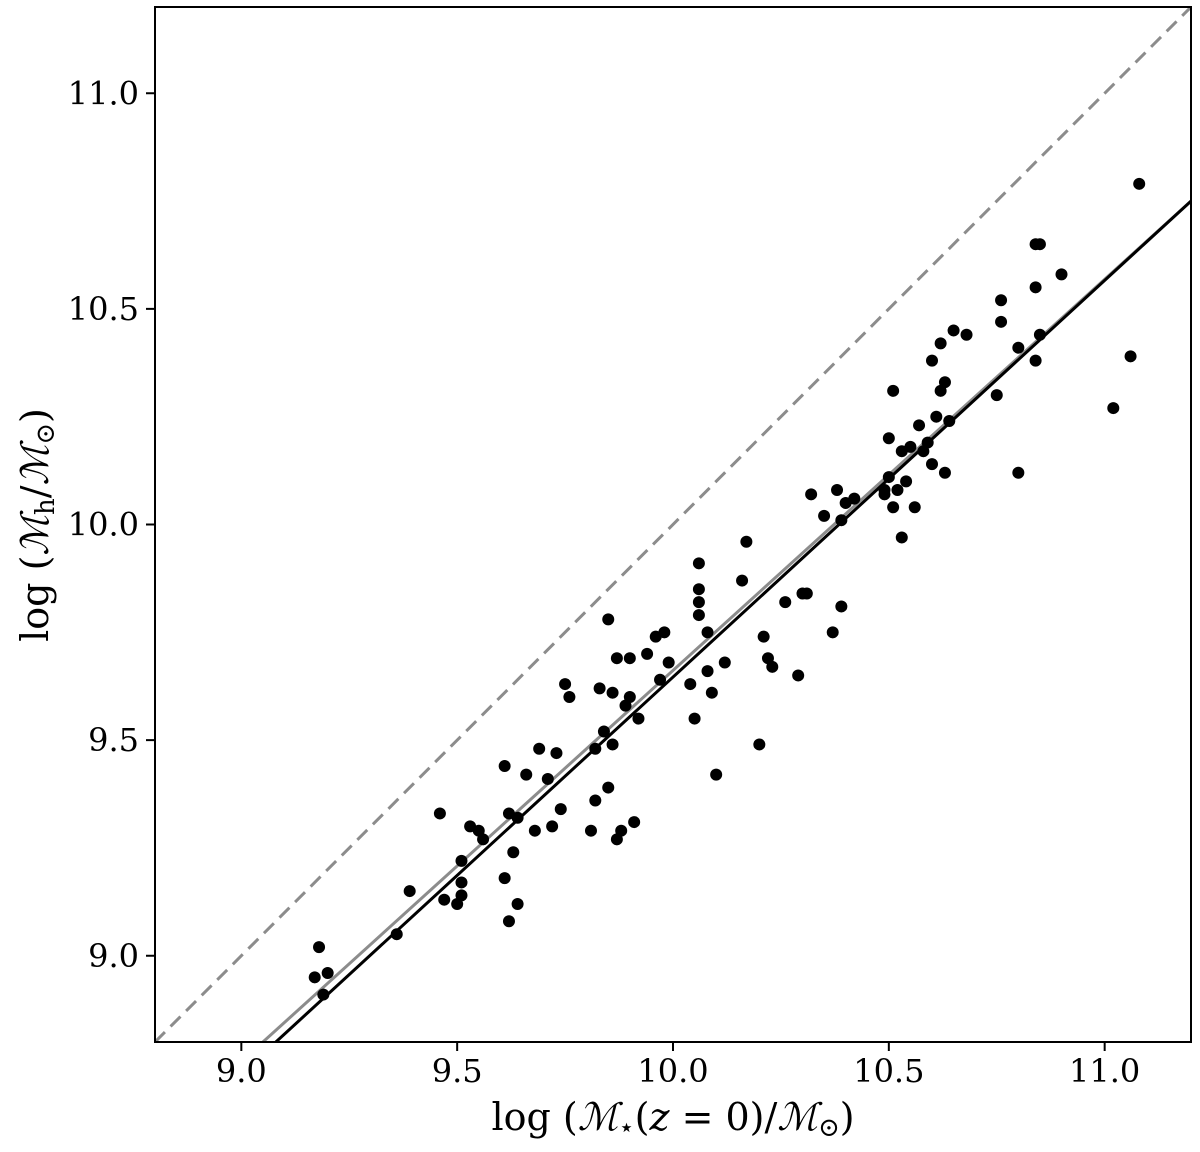  Describe the element at coordinates (103, 309) in the screenshot. I see `y-tick-label: 10.5` at that location.